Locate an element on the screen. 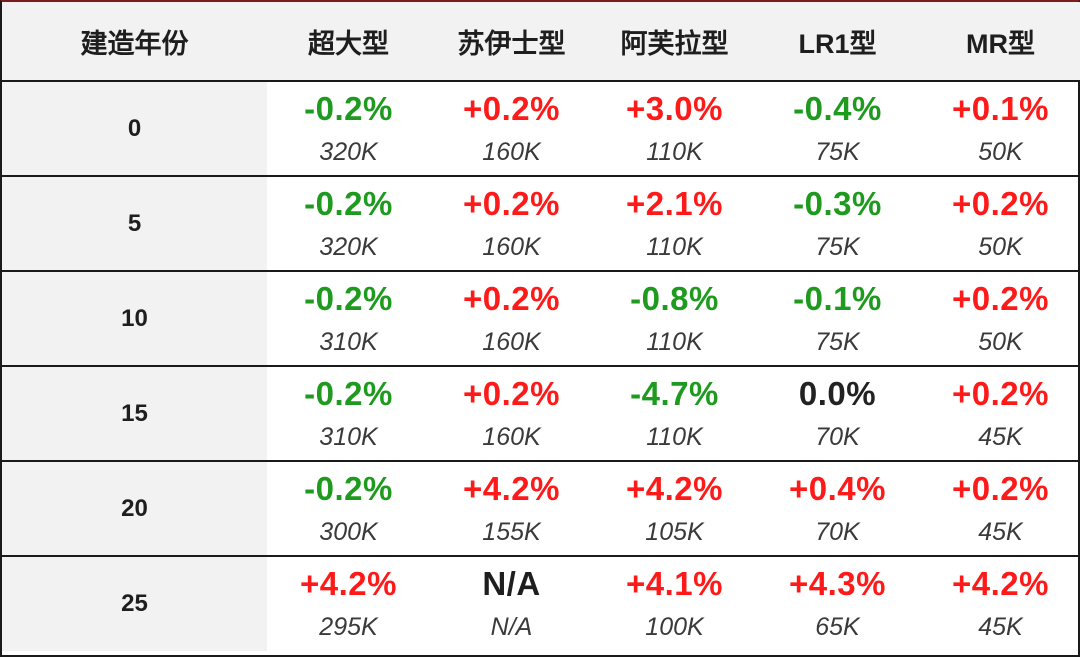 Image resolution: width=1080 pixels, height=657 pixels. header-lr1: LR1型 is located at coordinates (837, 43).